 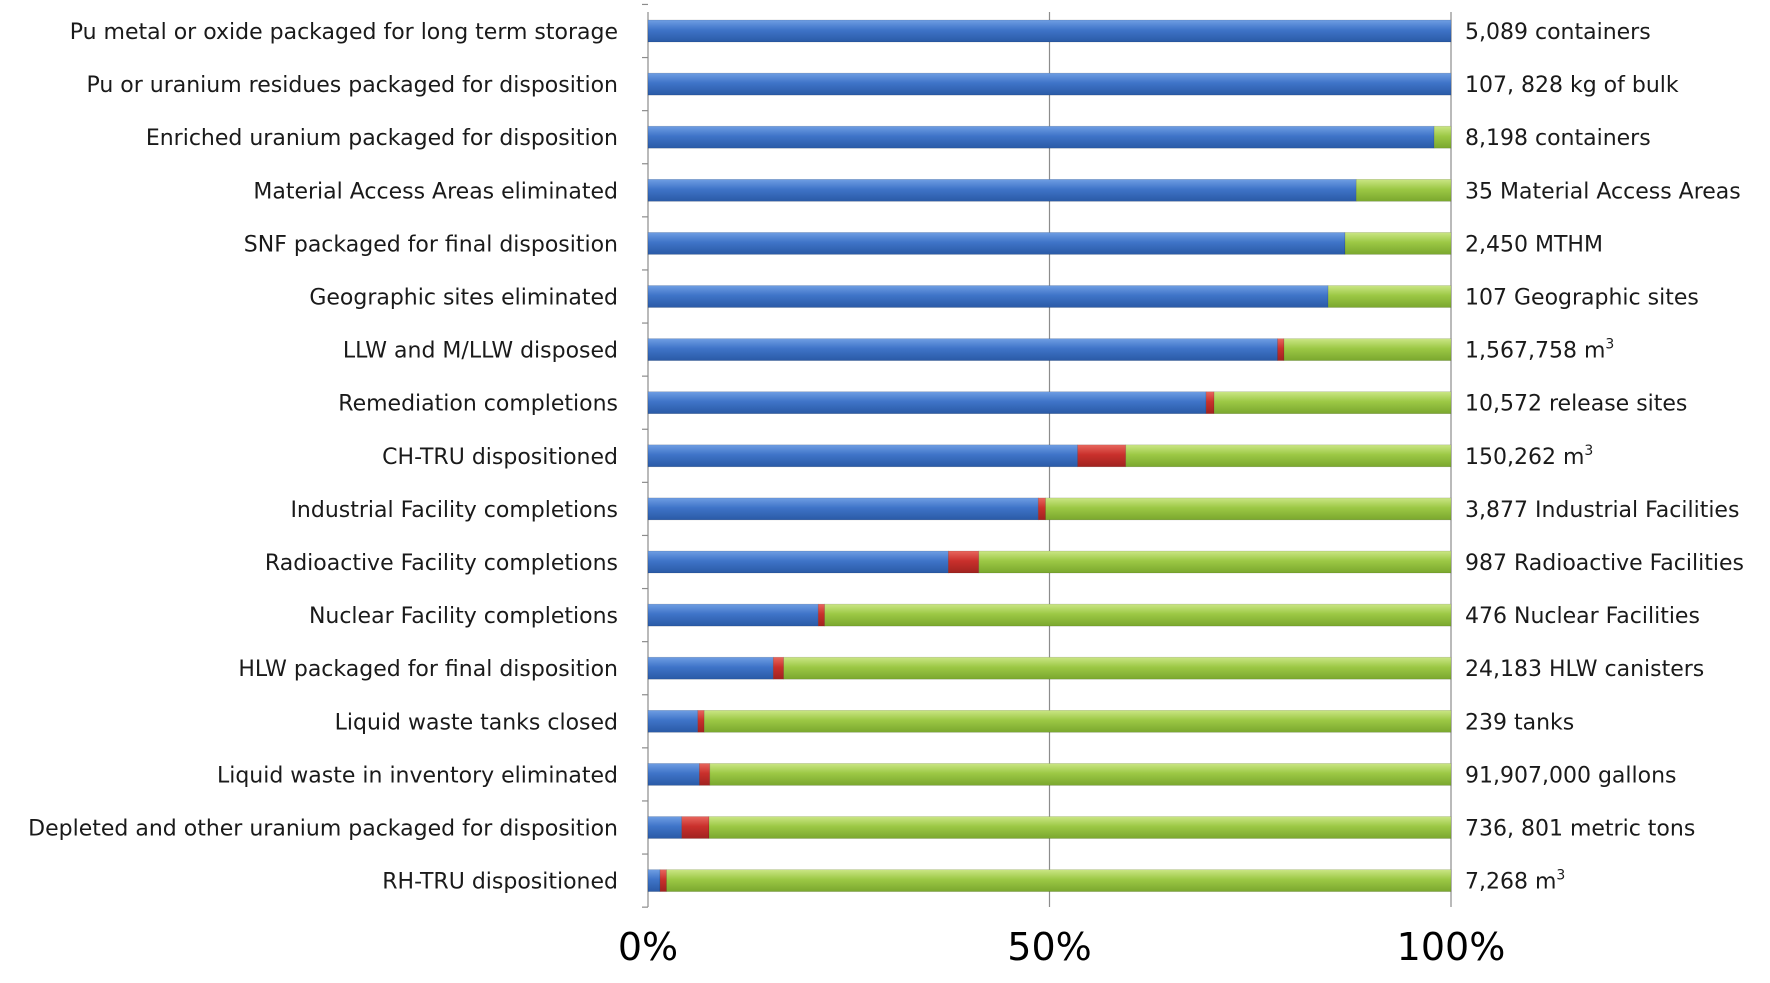 I want to click on total-label: 5,089 containers, so click(x=1558, y=32).